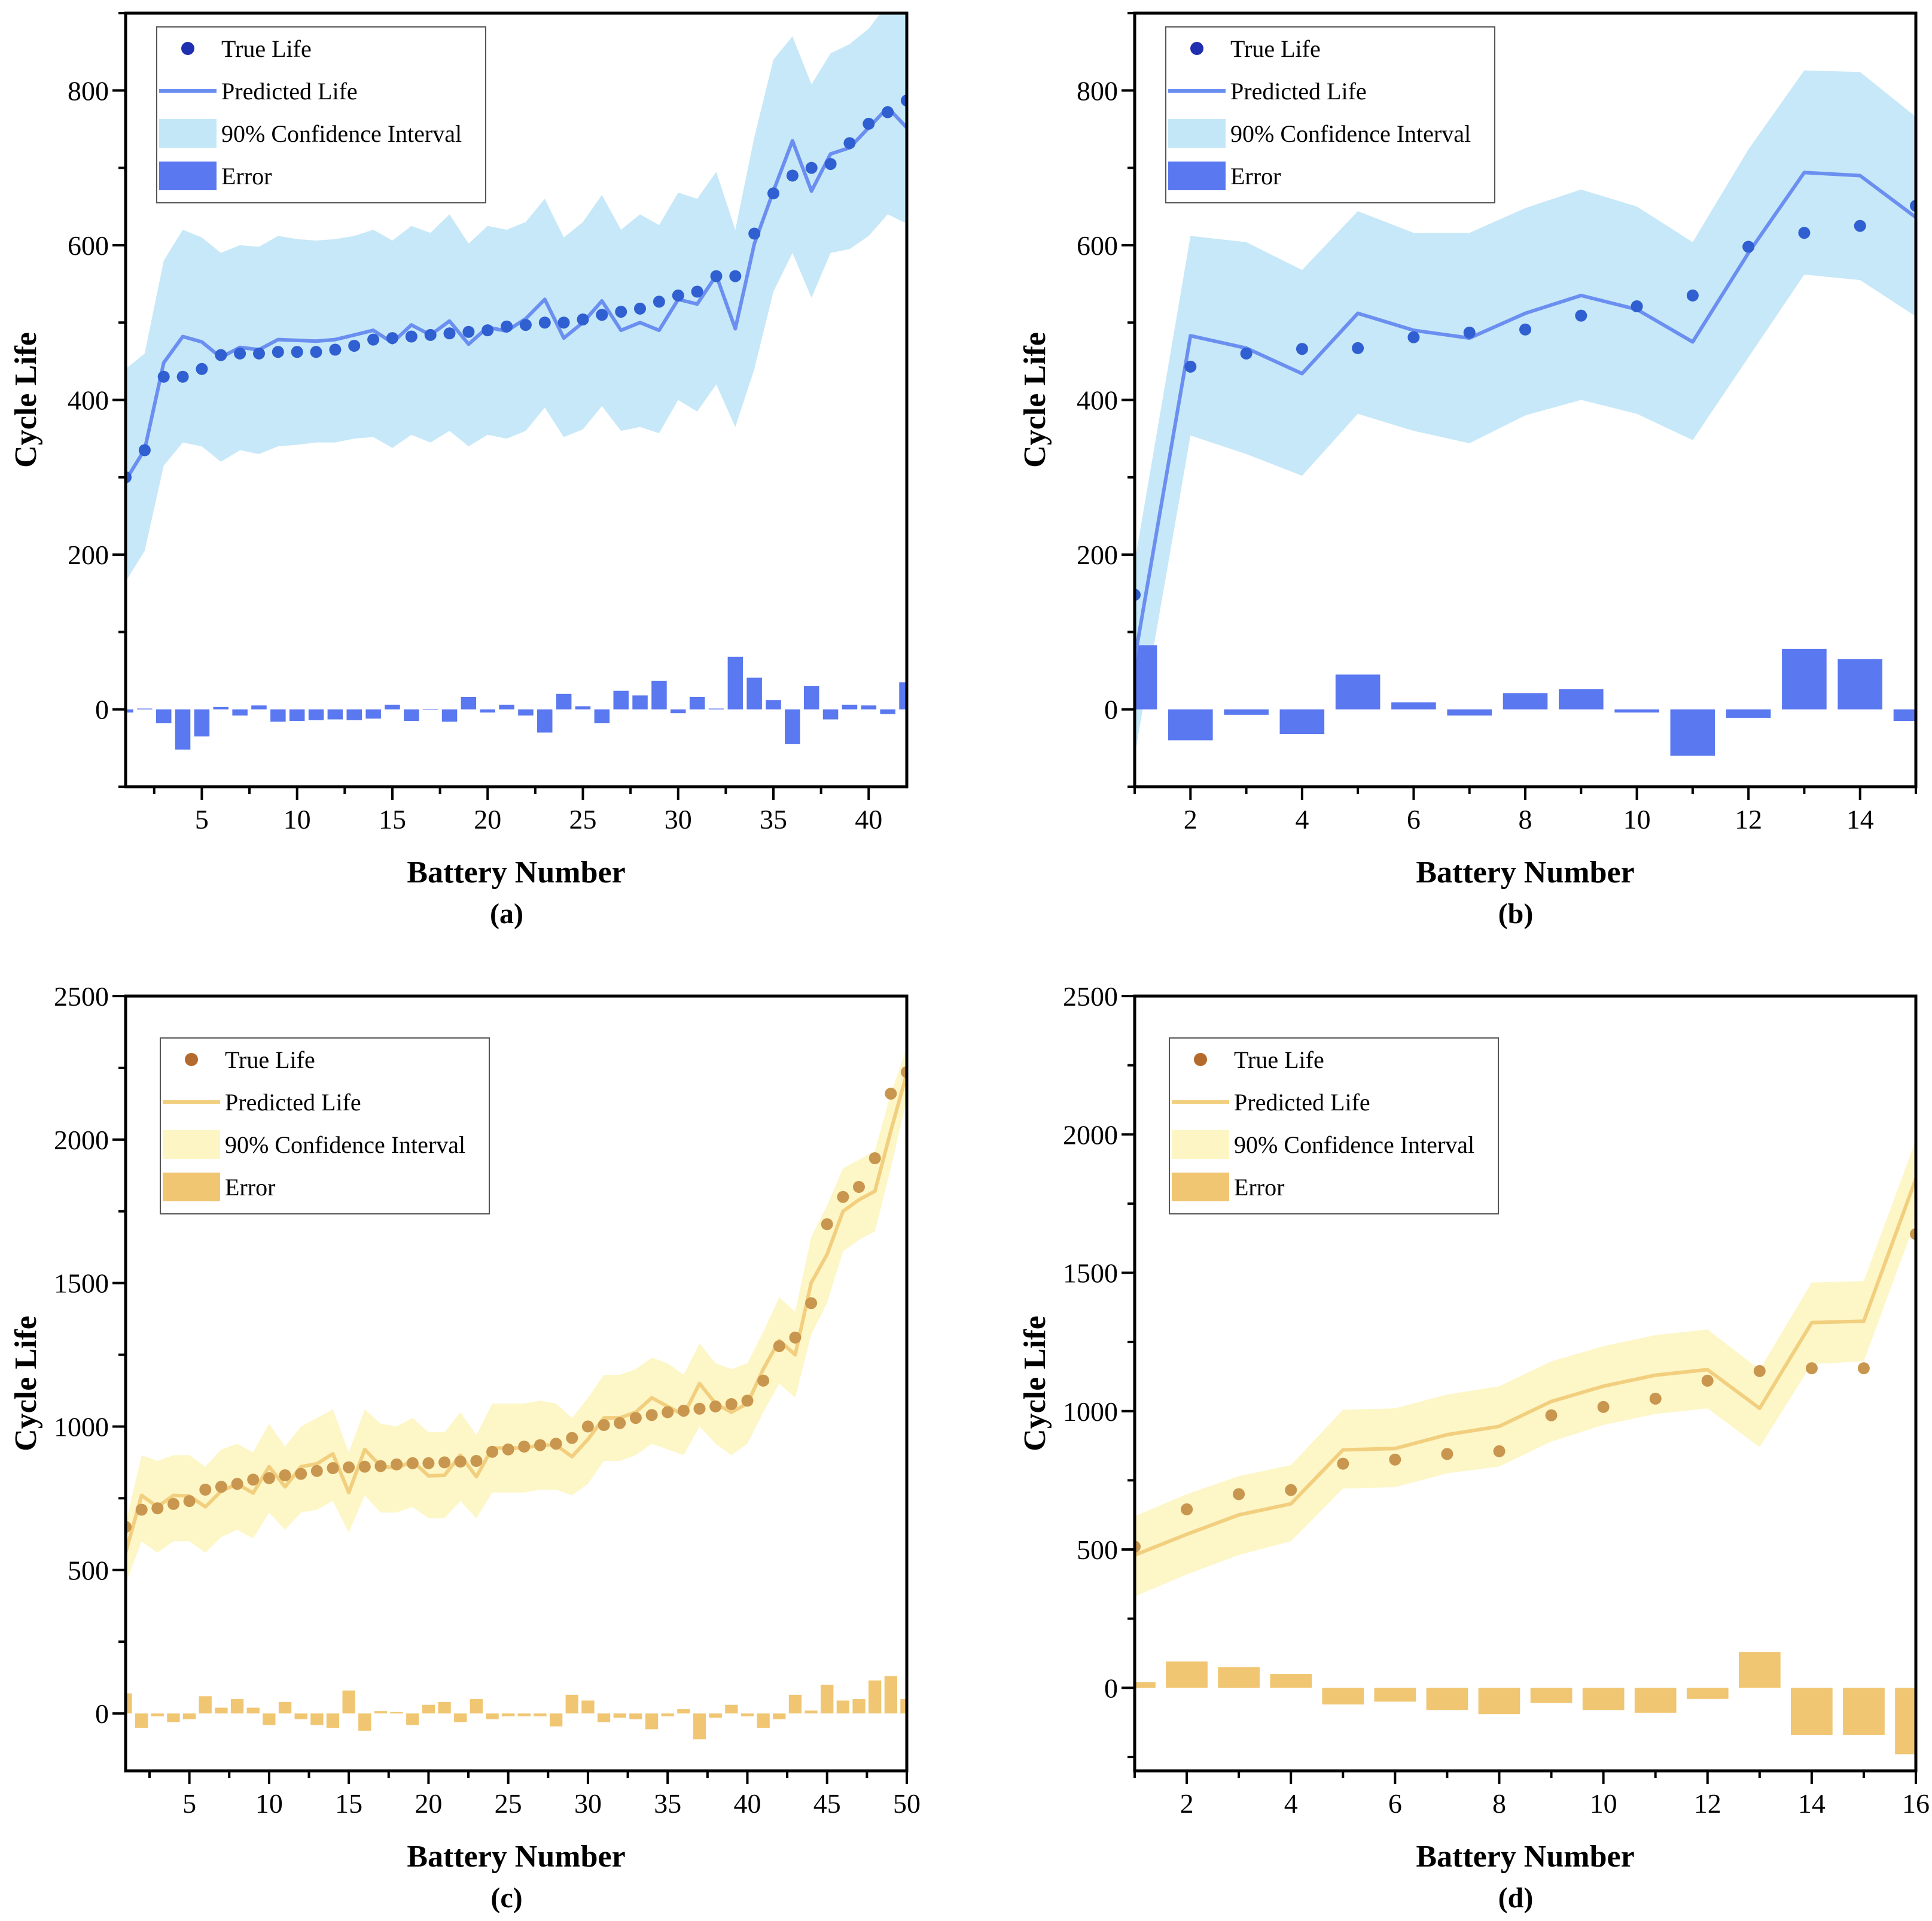 This screenshot has width=1932, height=1921. I want to click on legend-error-label: Error, so click(1259, 1187).